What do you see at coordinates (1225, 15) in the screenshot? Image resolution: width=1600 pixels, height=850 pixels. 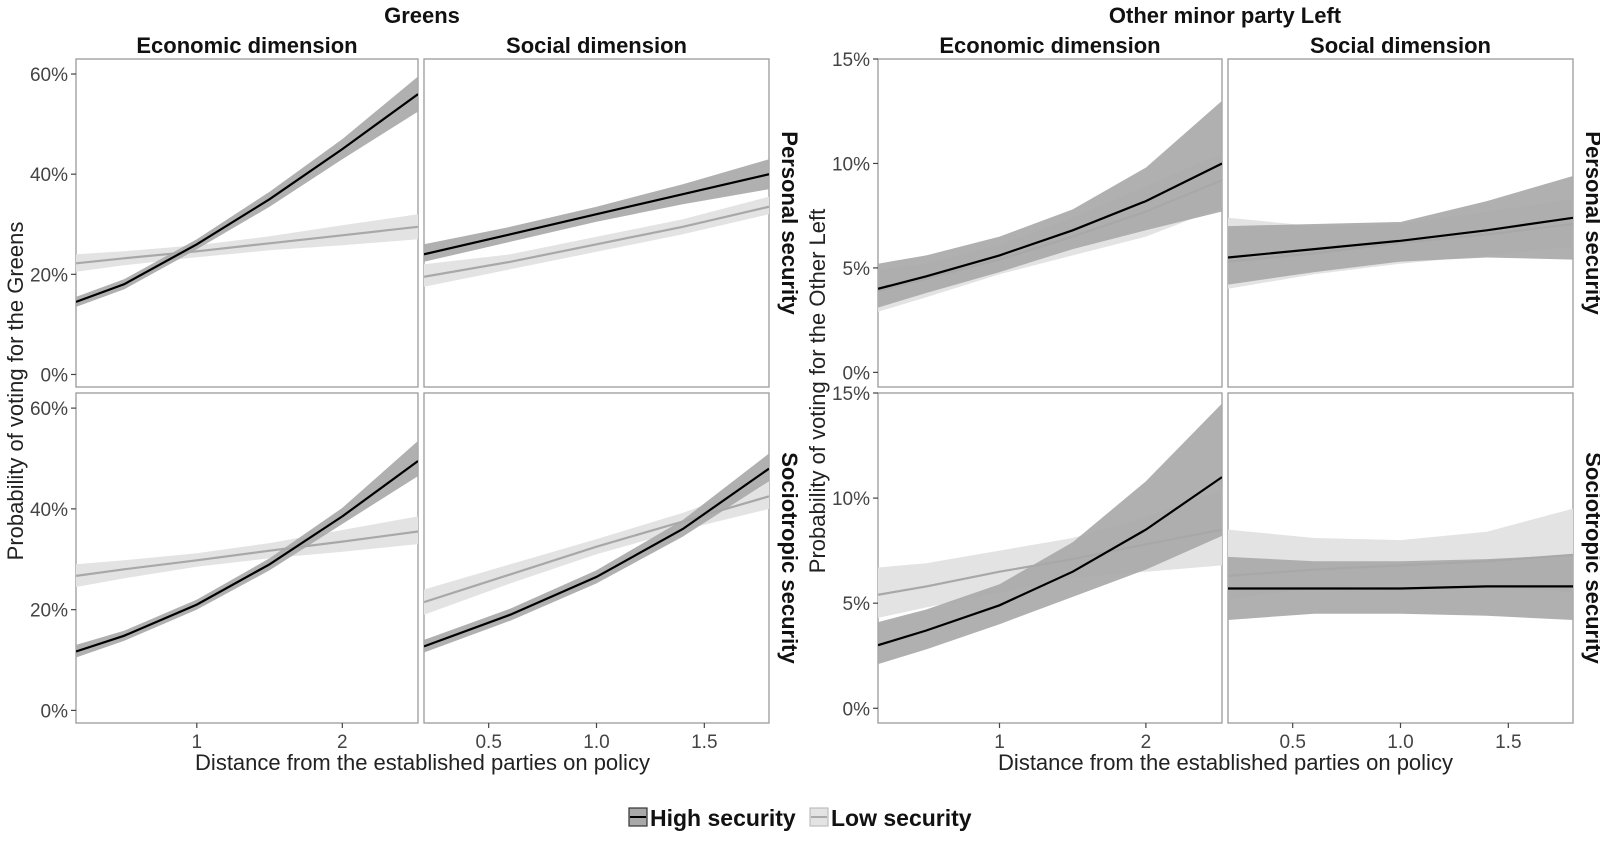 I see `group-title: Other minor party Left` at bounding box center [1225, 15].